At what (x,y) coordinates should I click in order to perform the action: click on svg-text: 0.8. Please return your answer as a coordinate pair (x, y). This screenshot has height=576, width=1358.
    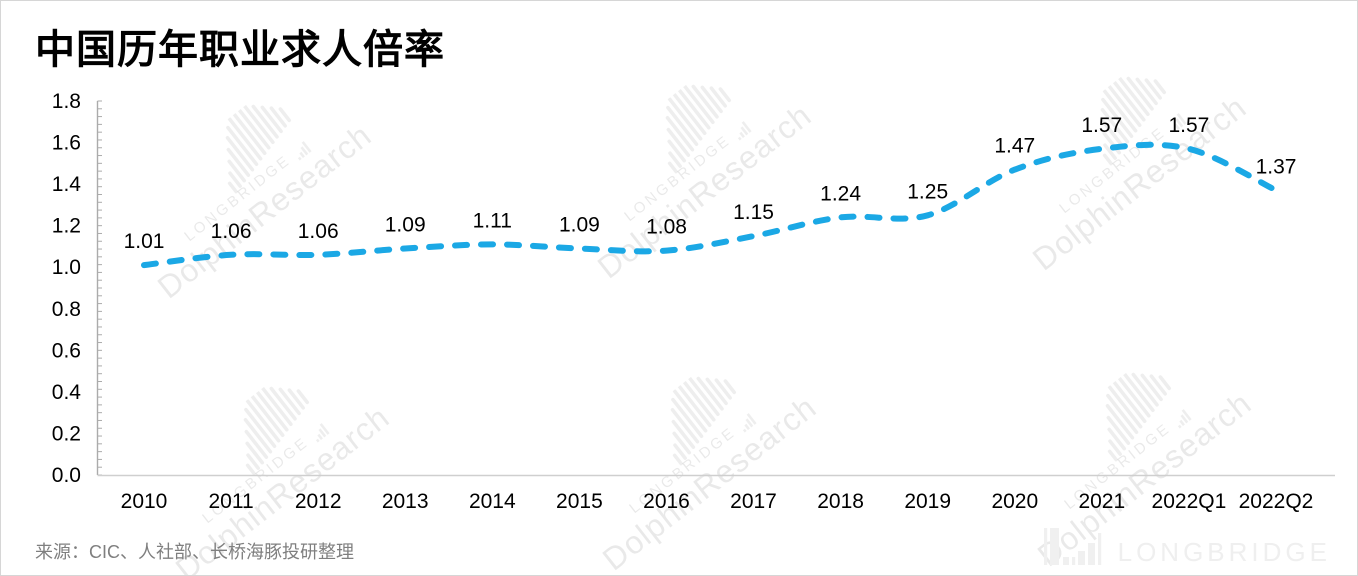
    Looking at the image, I should click on (66, 309).